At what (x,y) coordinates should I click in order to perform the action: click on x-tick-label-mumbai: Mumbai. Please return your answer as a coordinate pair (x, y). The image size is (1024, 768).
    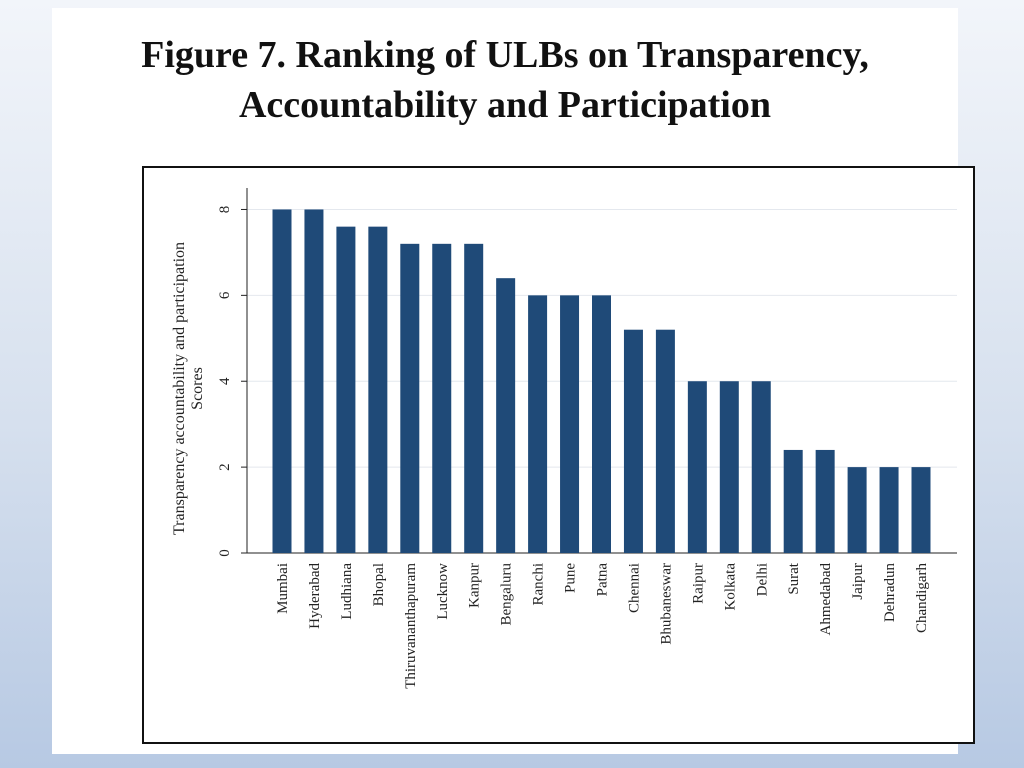
    Looking at the image, I should click on (283, 588).